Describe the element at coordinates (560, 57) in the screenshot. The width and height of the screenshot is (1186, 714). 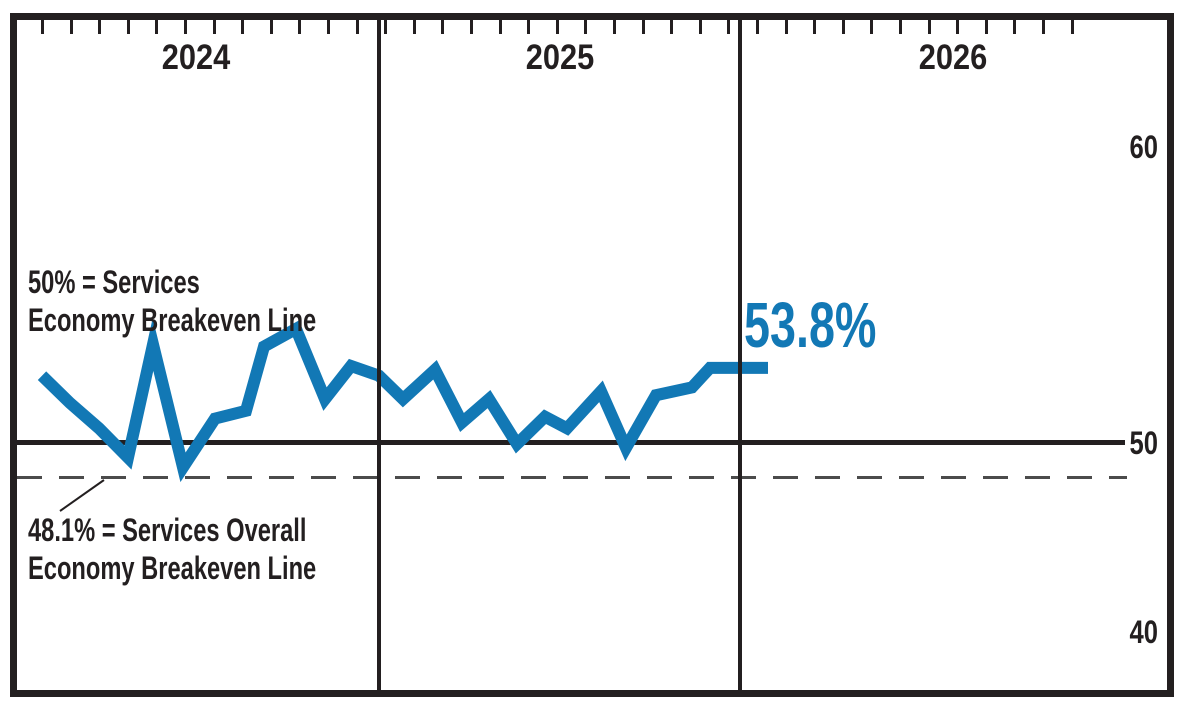
I see `year-label-2025: 2025` at that location.